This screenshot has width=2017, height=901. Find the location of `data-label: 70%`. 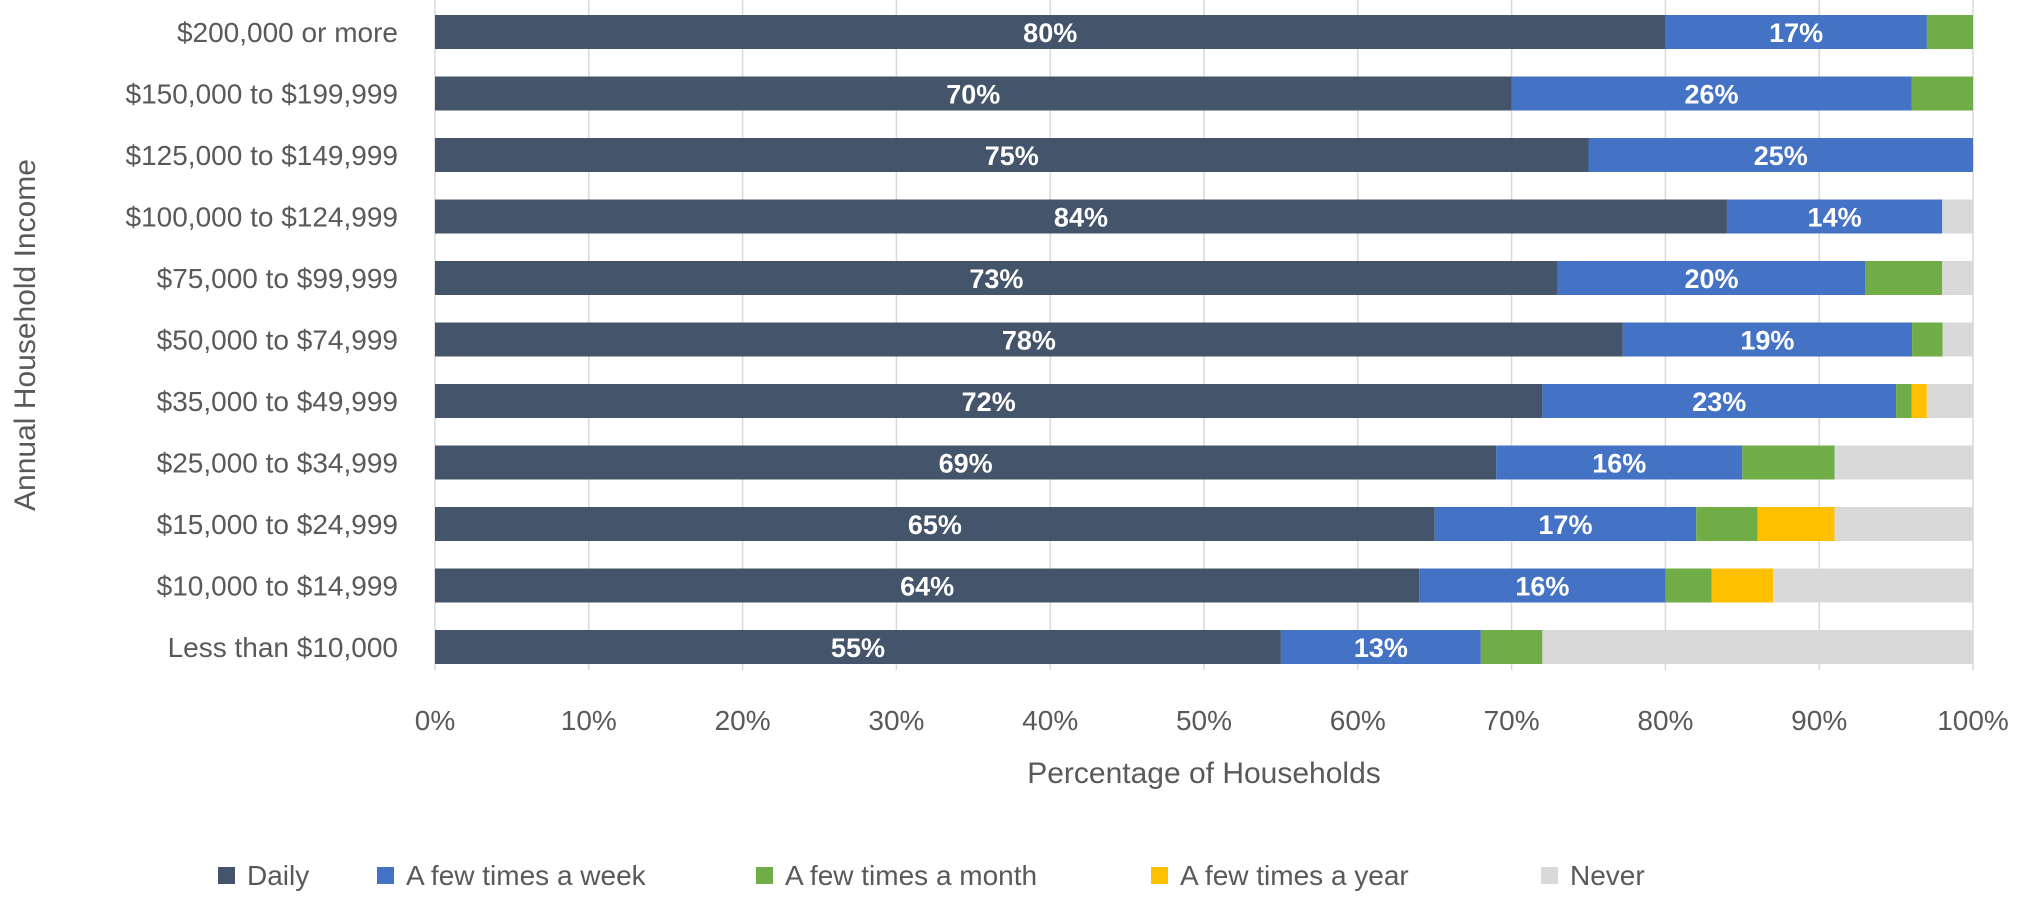

data-label: 70% is located at coordinates (973, 95).